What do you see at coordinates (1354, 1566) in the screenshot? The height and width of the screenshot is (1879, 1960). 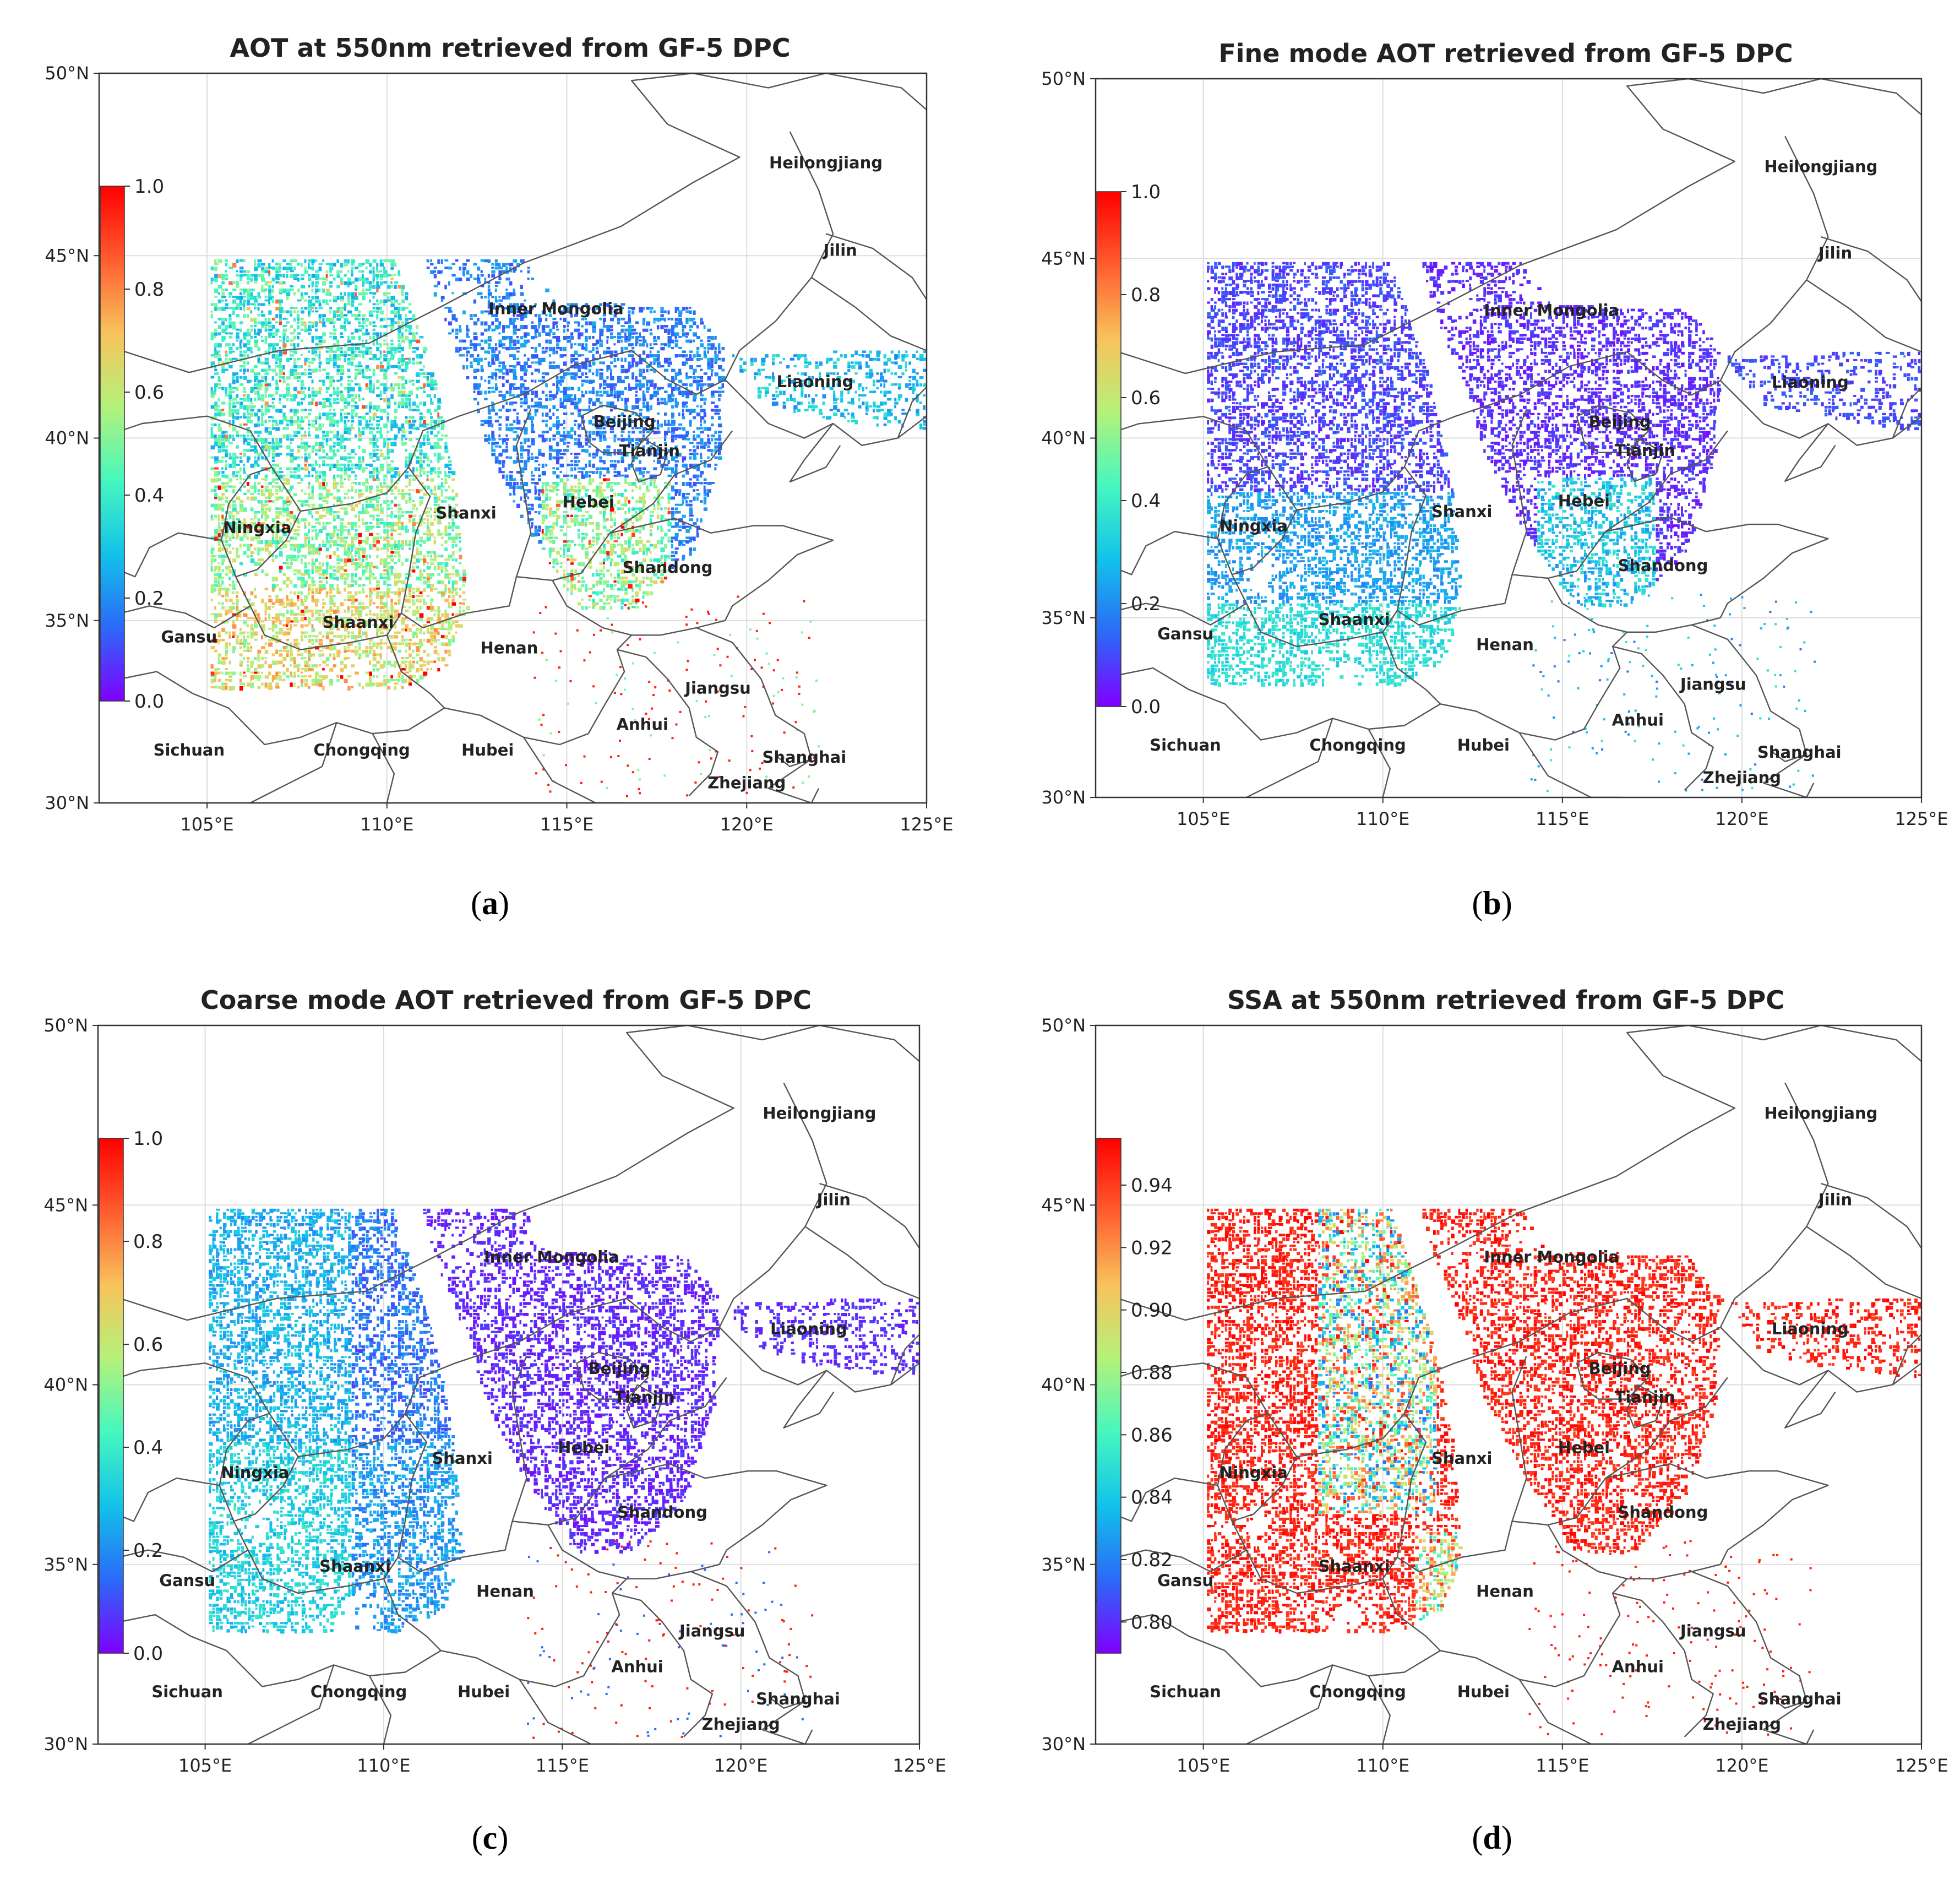 I see `province-label: Shaanxi` at bounding box center [1354, 1566].